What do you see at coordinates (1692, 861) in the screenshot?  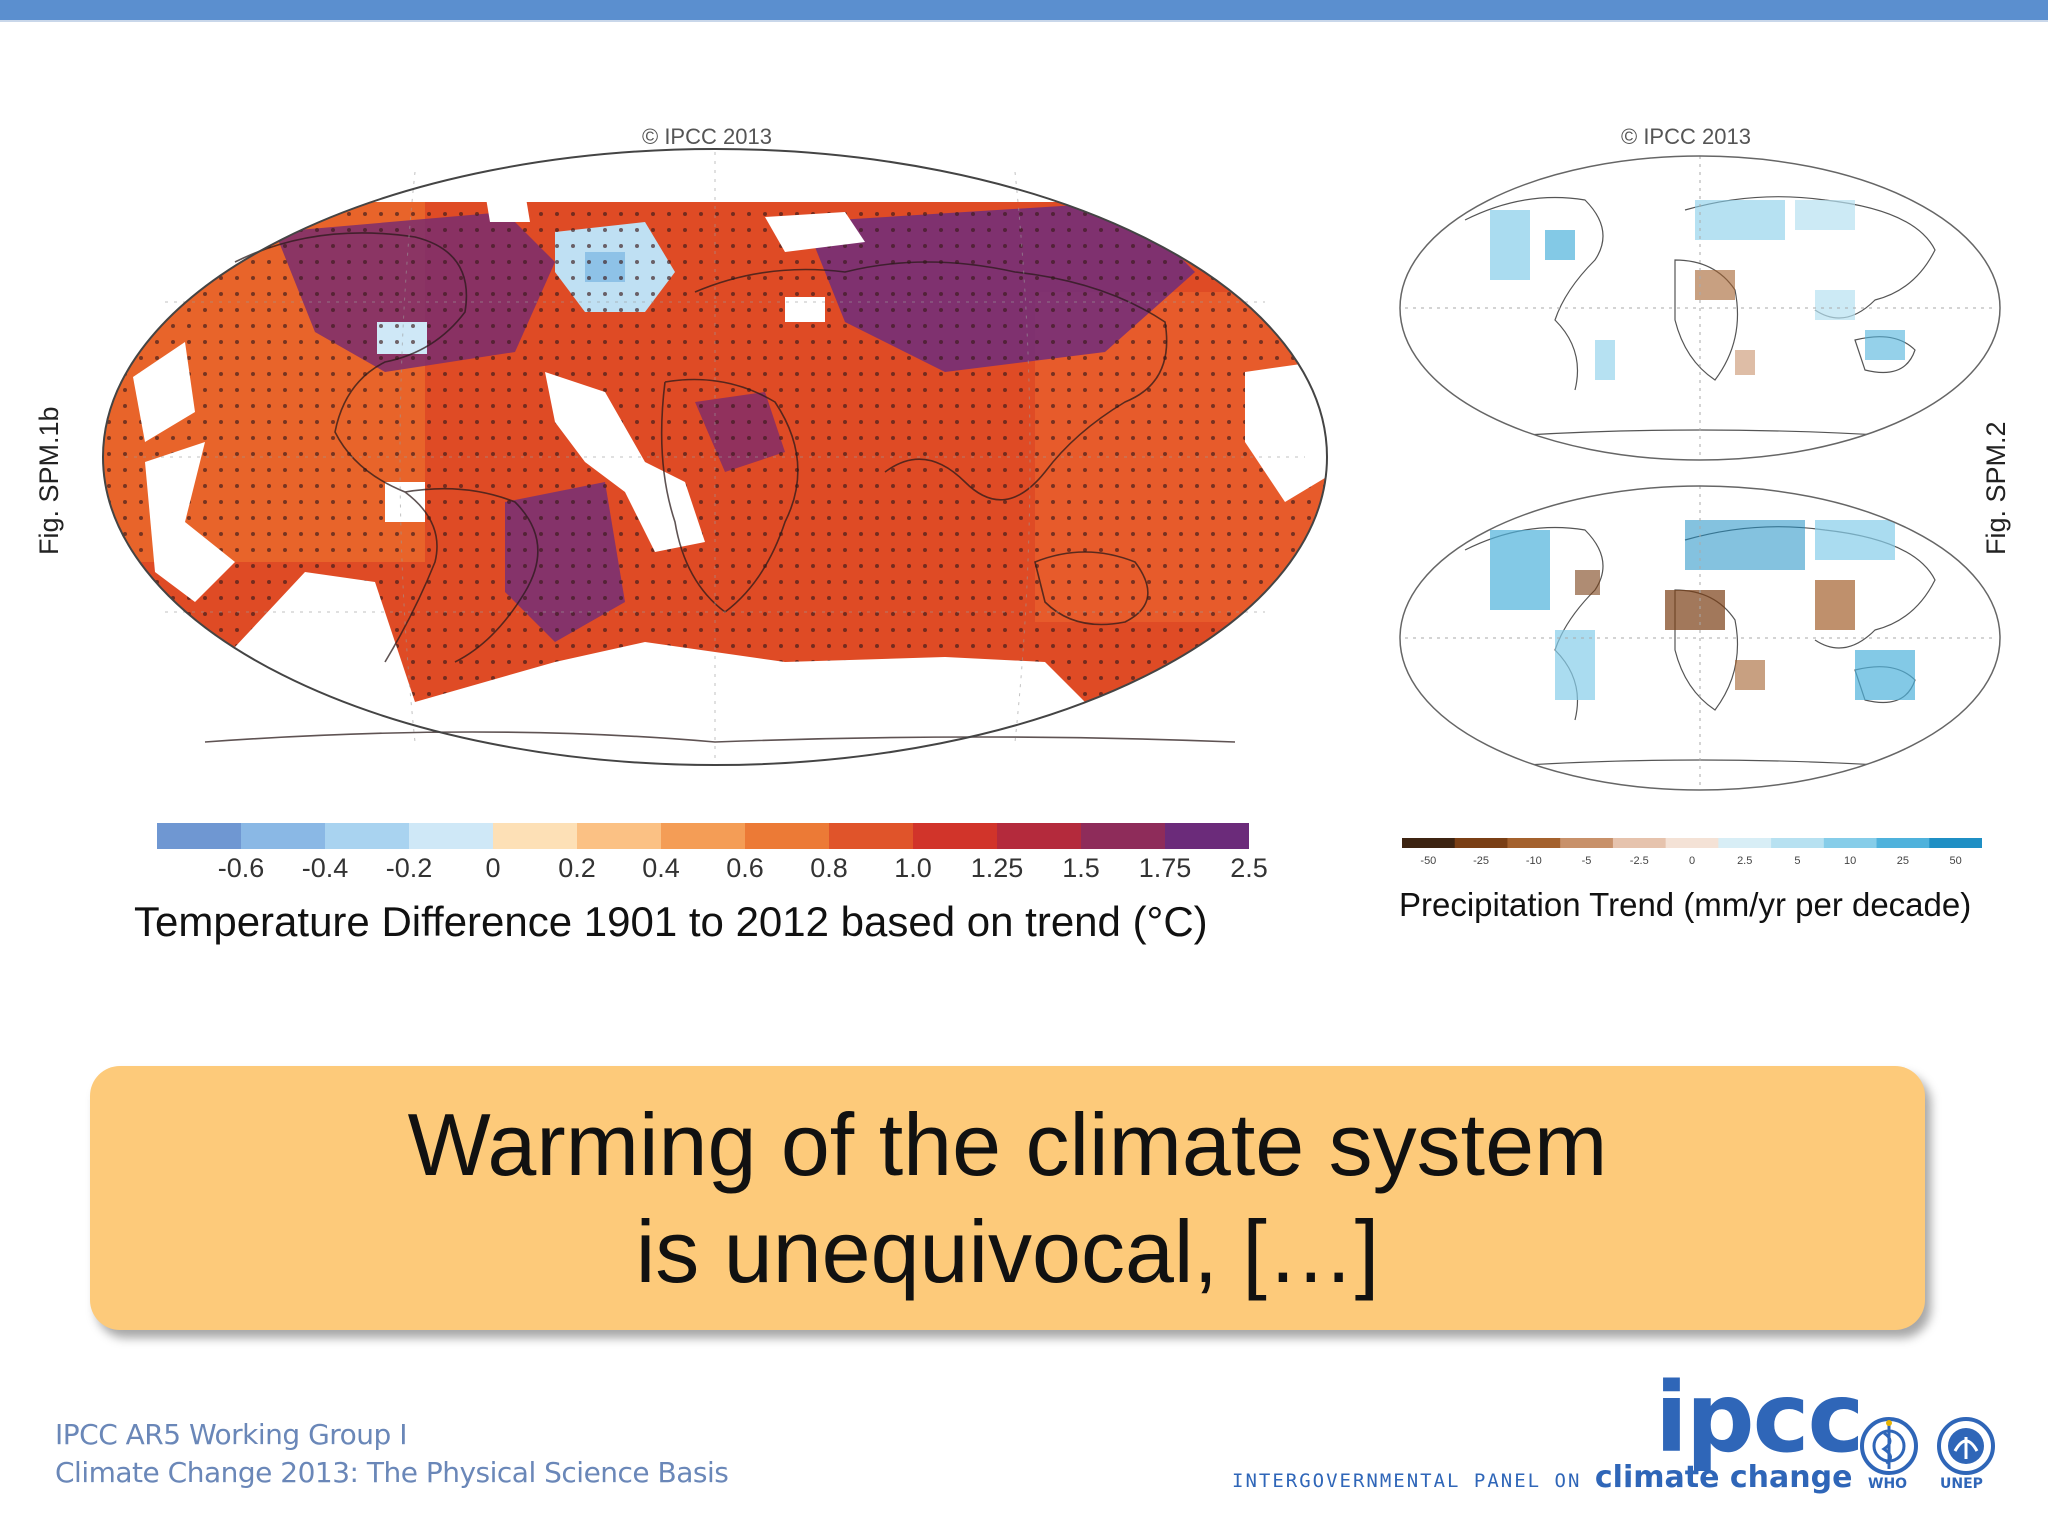 I see `precipitation-colorbar-tick: 0` at bounding box center [1692, 861].